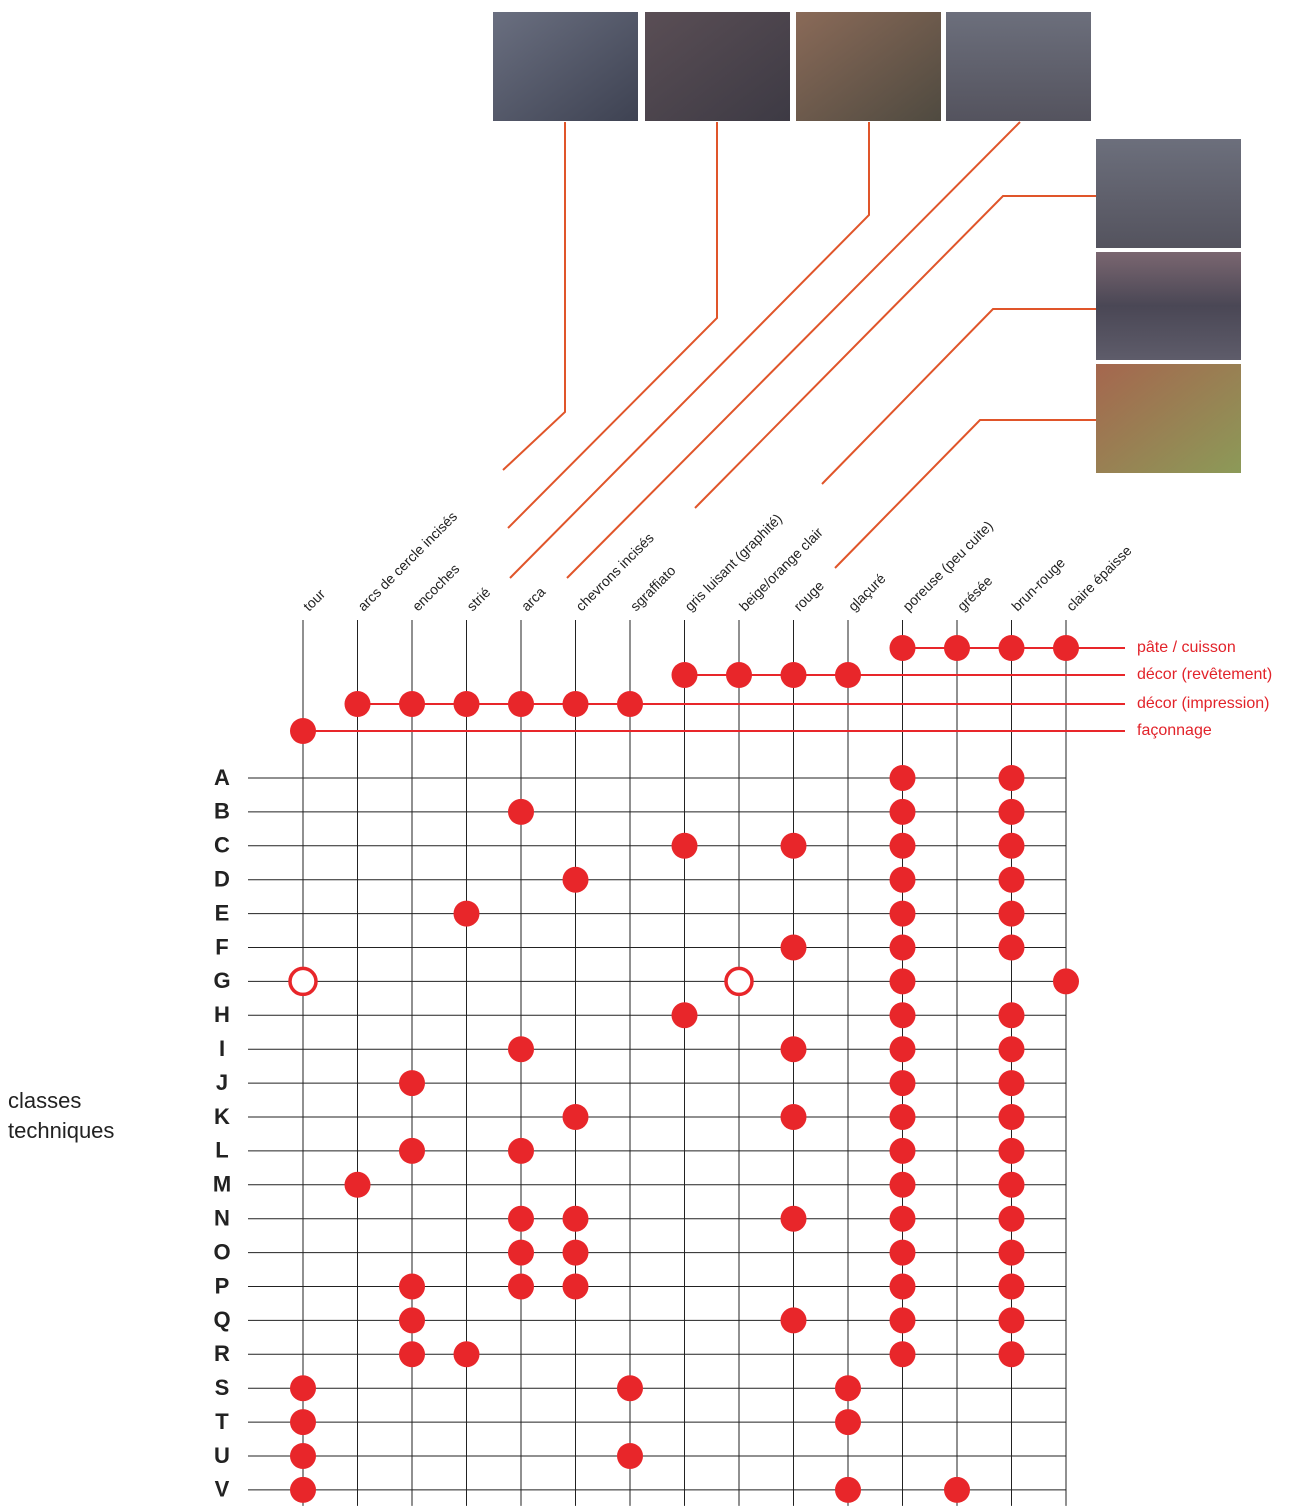 The width and height of the screenshot is (1303, 1509). Describe the element at coordinates (222, 1455) in the screenshot. I see `row-label: U` at that location.